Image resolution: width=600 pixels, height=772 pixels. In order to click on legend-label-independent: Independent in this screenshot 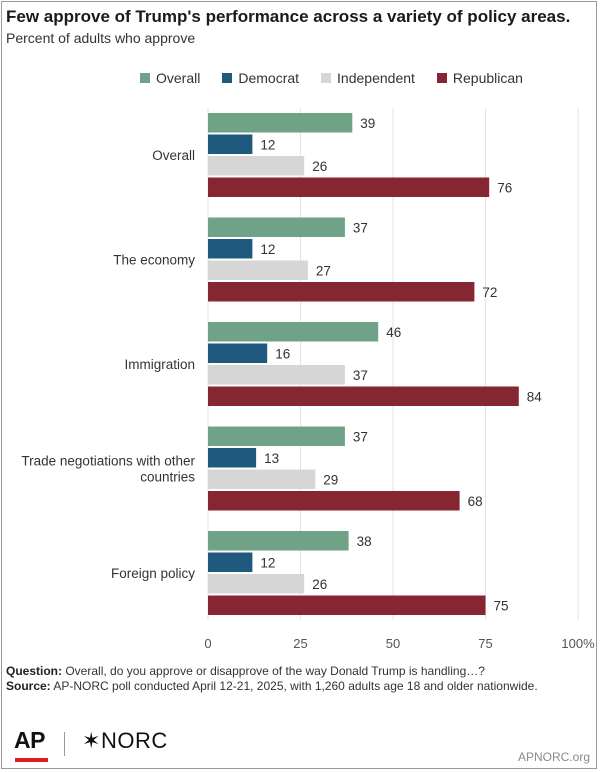, I will do `click(376, 78)`.